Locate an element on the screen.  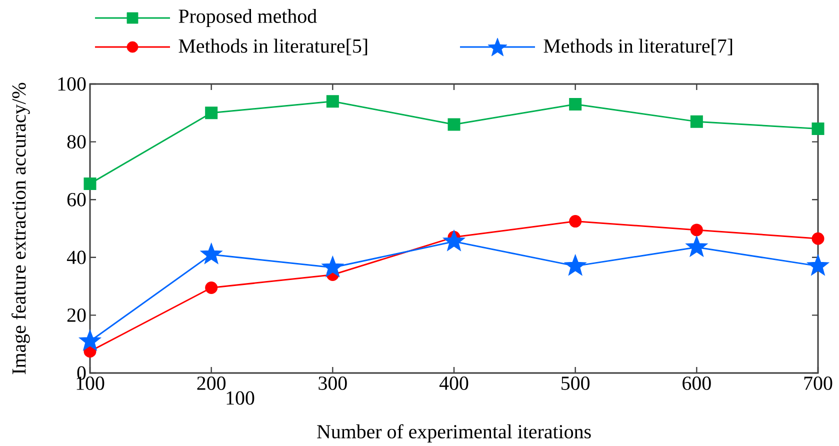
x-tick-label: 500 is located at coordinates (576, 383).